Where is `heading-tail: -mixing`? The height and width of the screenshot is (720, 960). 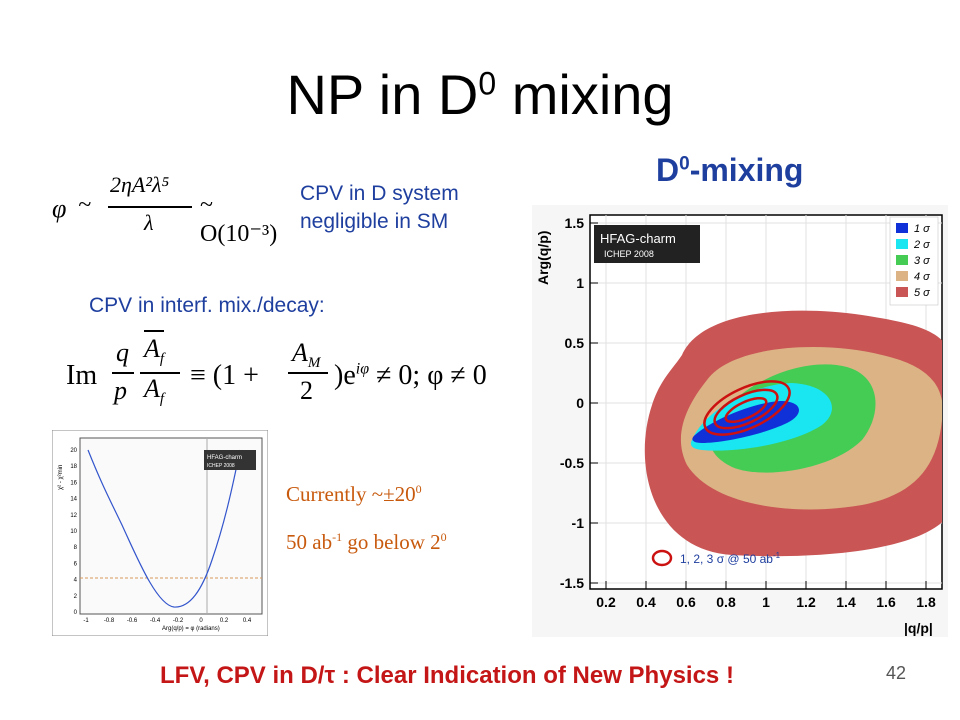 heading-tail: -mixing is located at coordinates (746, 170).